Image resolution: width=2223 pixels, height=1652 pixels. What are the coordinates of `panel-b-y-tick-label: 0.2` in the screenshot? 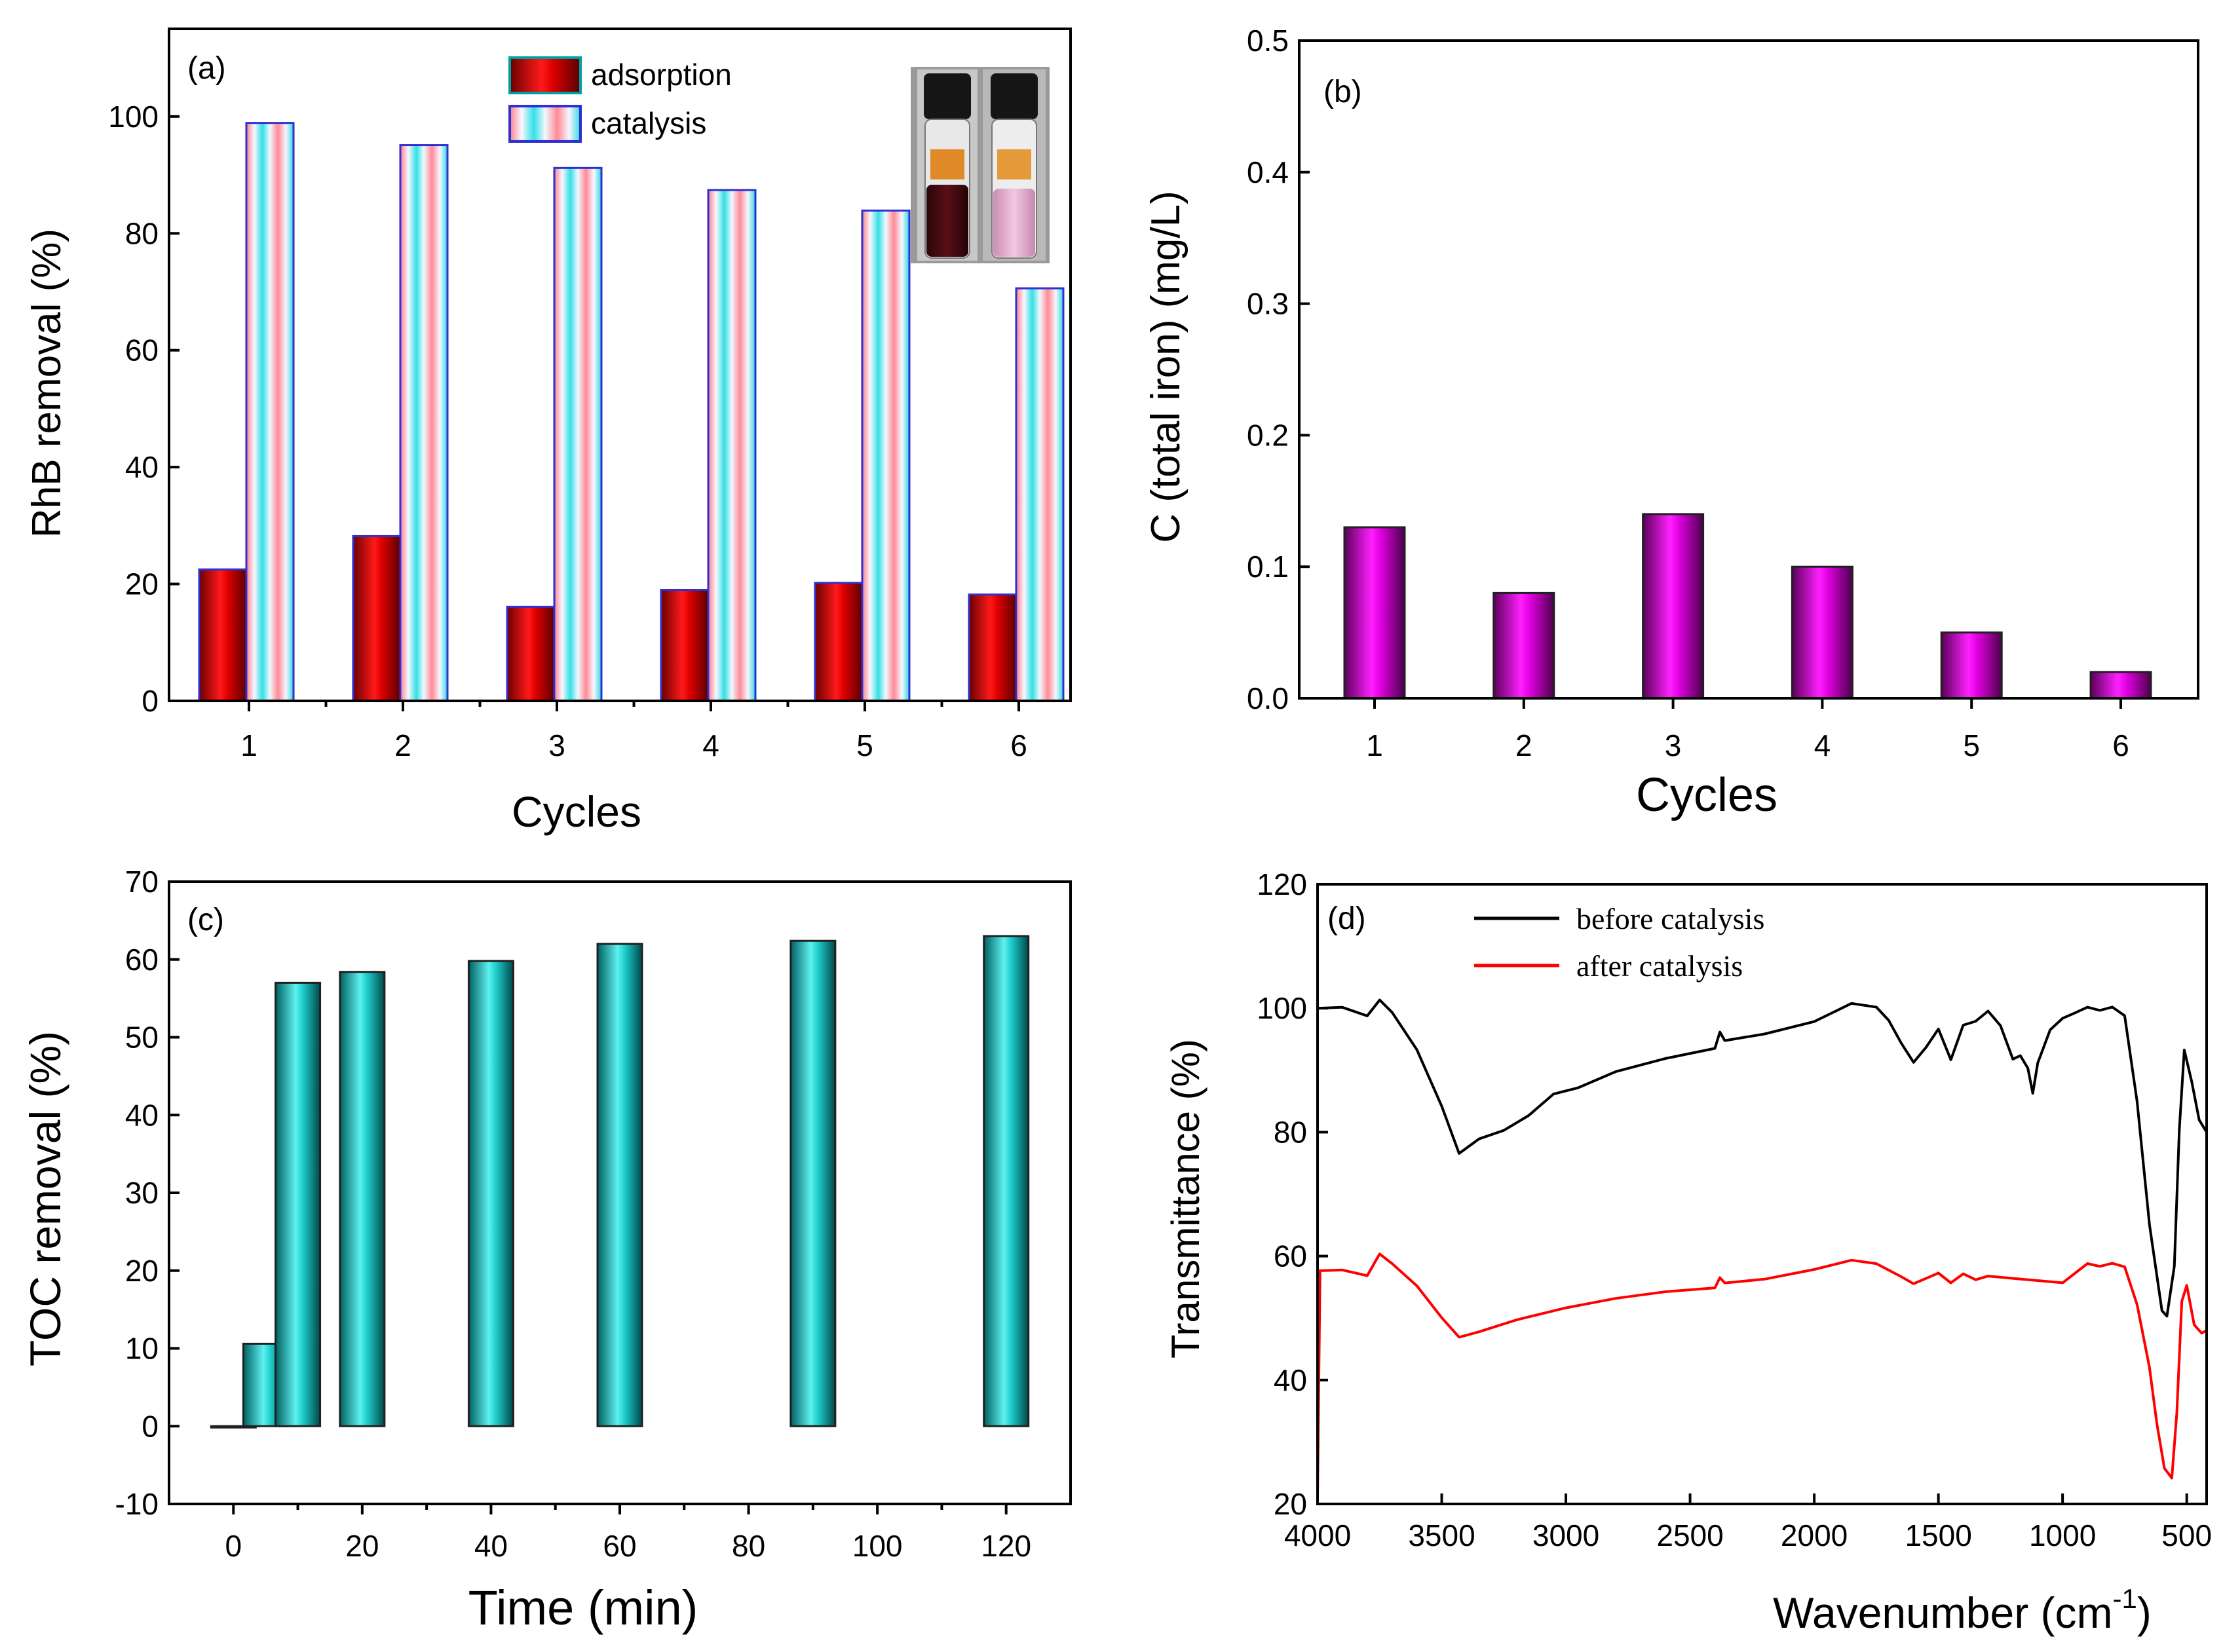 It's located at (1268, 435).